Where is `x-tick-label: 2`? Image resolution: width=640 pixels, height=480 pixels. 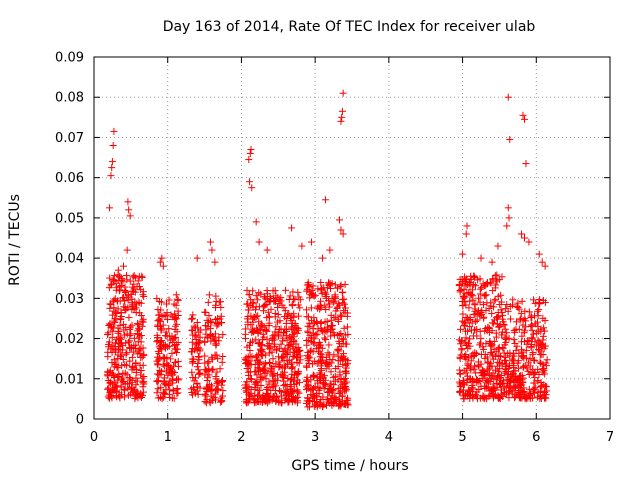
x-tick-label: 2 is located at coordinates (241, 437).